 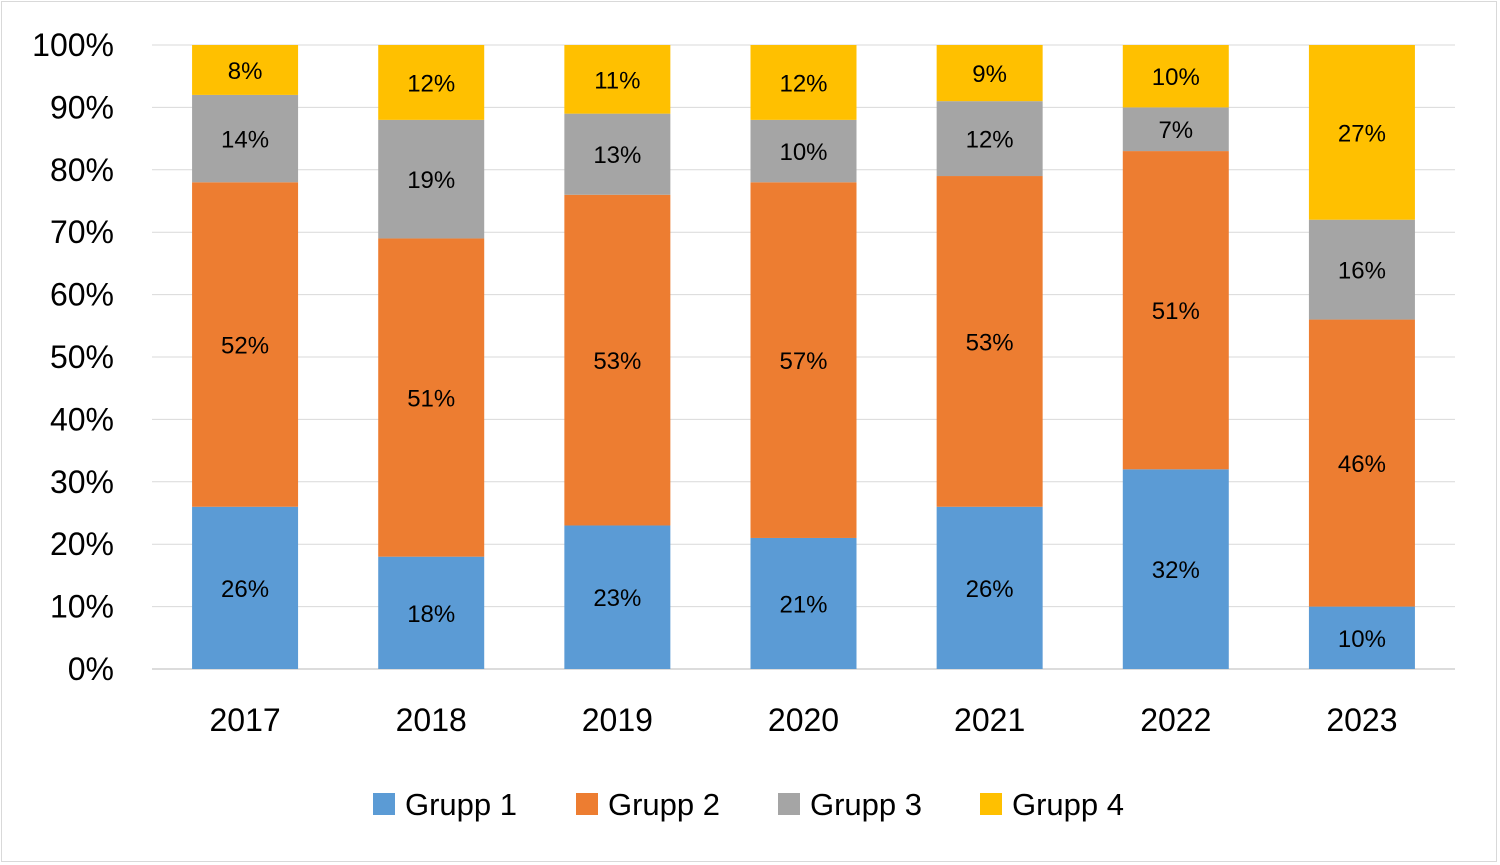 I want to click on x-tick-label: 2022, so click(x=1175, y=720).